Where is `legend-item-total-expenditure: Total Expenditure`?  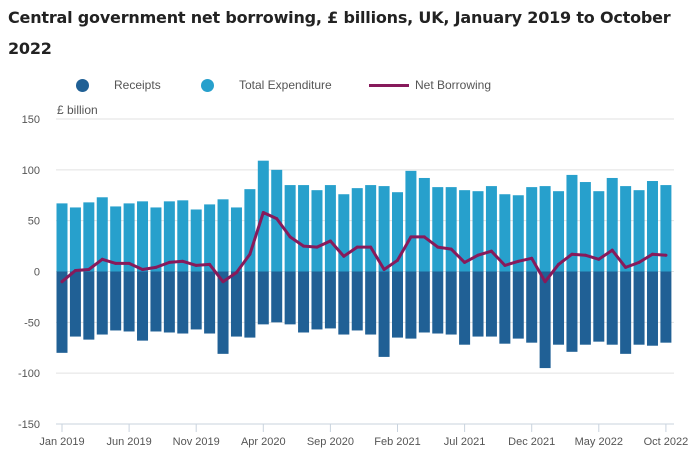
legend-item-total-expenditure: Total Expenditure is located at coordinates (266, 85).